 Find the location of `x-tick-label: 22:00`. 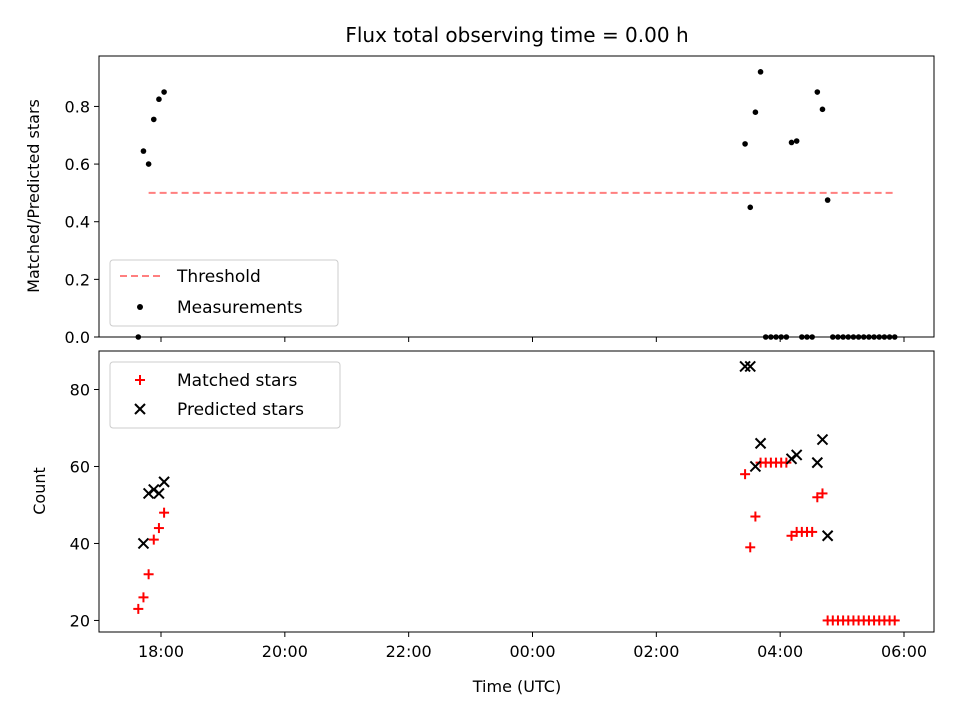

x-tick-label: 22:00 is located at coordinates (409, 651).